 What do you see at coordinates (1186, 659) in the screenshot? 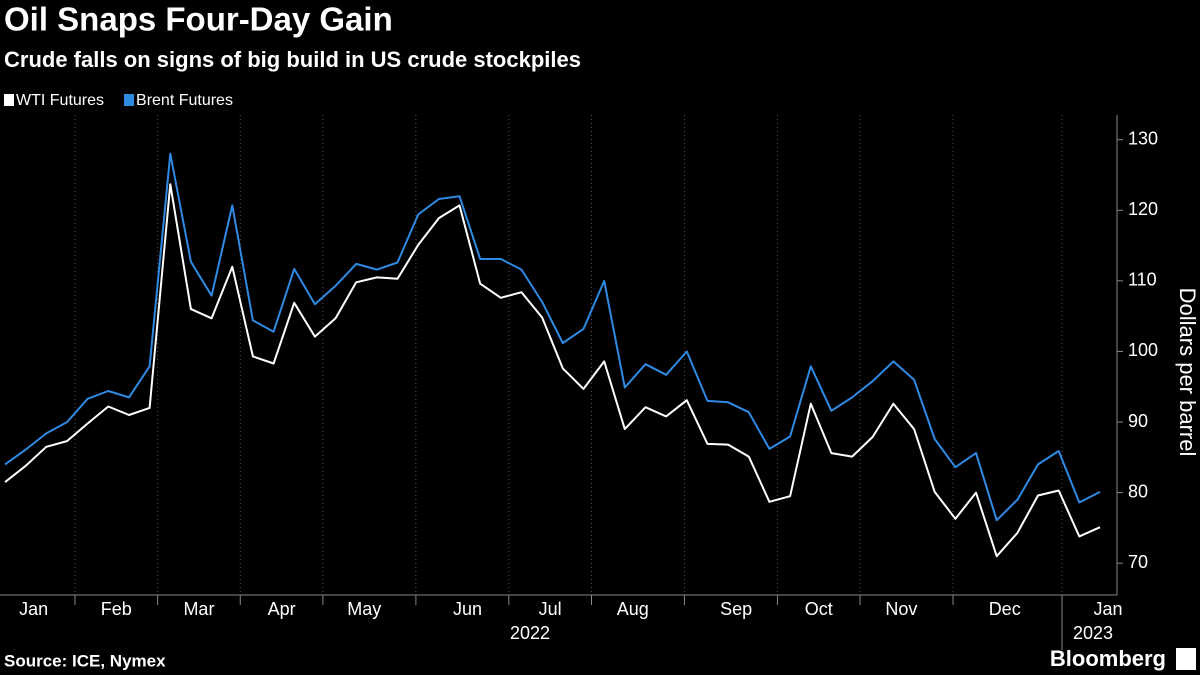
I see `logo-mark` at bounding box center [1186, 659].